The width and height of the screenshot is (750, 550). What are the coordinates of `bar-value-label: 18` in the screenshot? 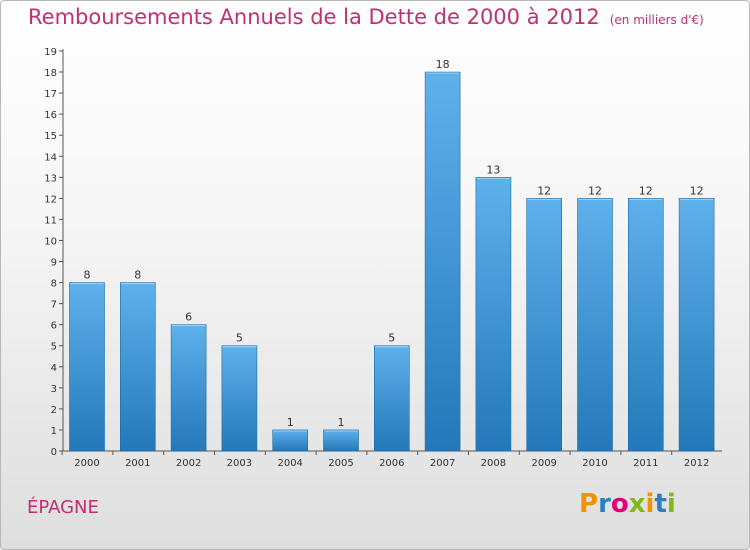 It's located at (443, 64).